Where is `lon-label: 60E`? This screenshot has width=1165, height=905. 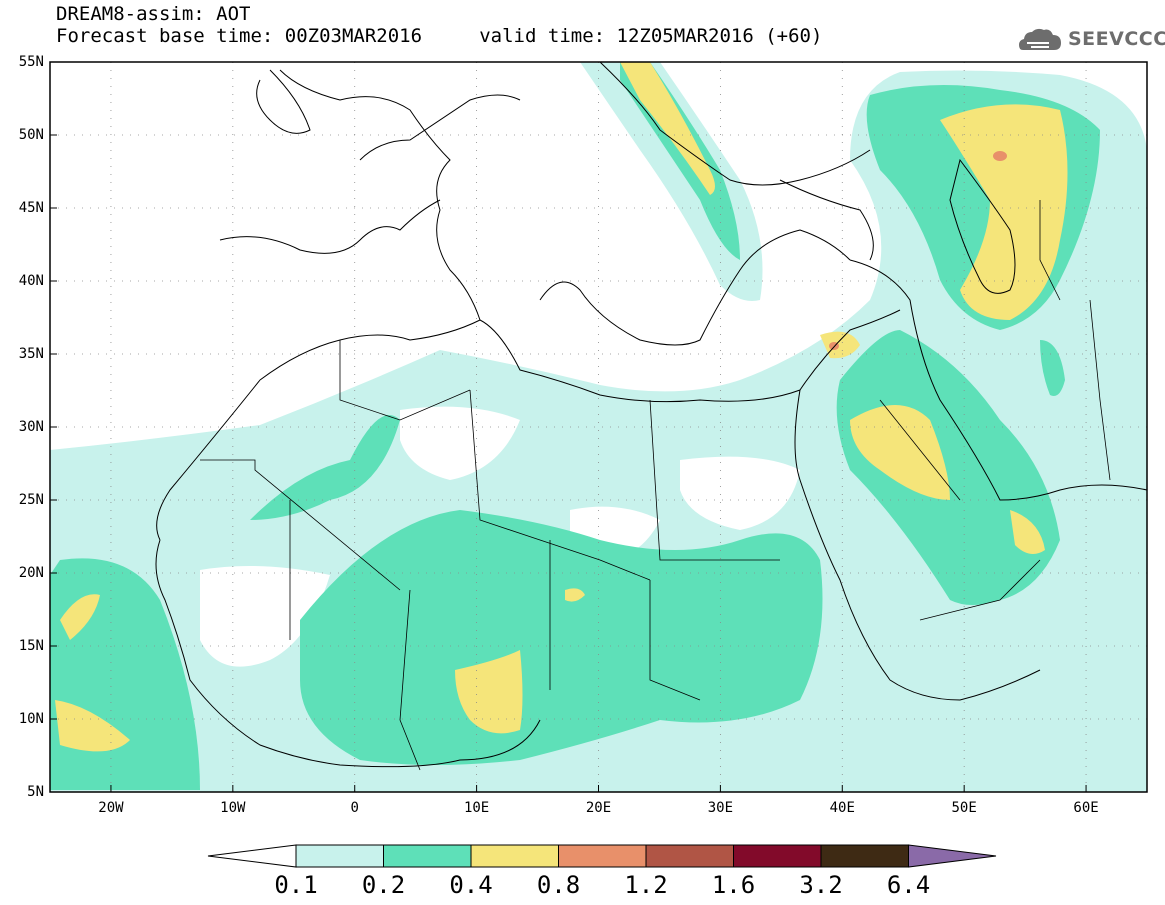
lon-label: 60E is located at coordinates (1086, 808).